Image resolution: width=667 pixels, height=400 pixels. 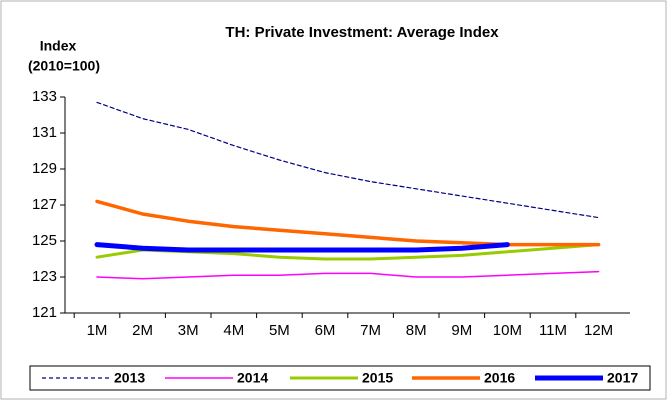 What do you see at coordinates (44, 96) in the screenshot?
I see `y-tick-label: 133` at bounding box center [44, 96].